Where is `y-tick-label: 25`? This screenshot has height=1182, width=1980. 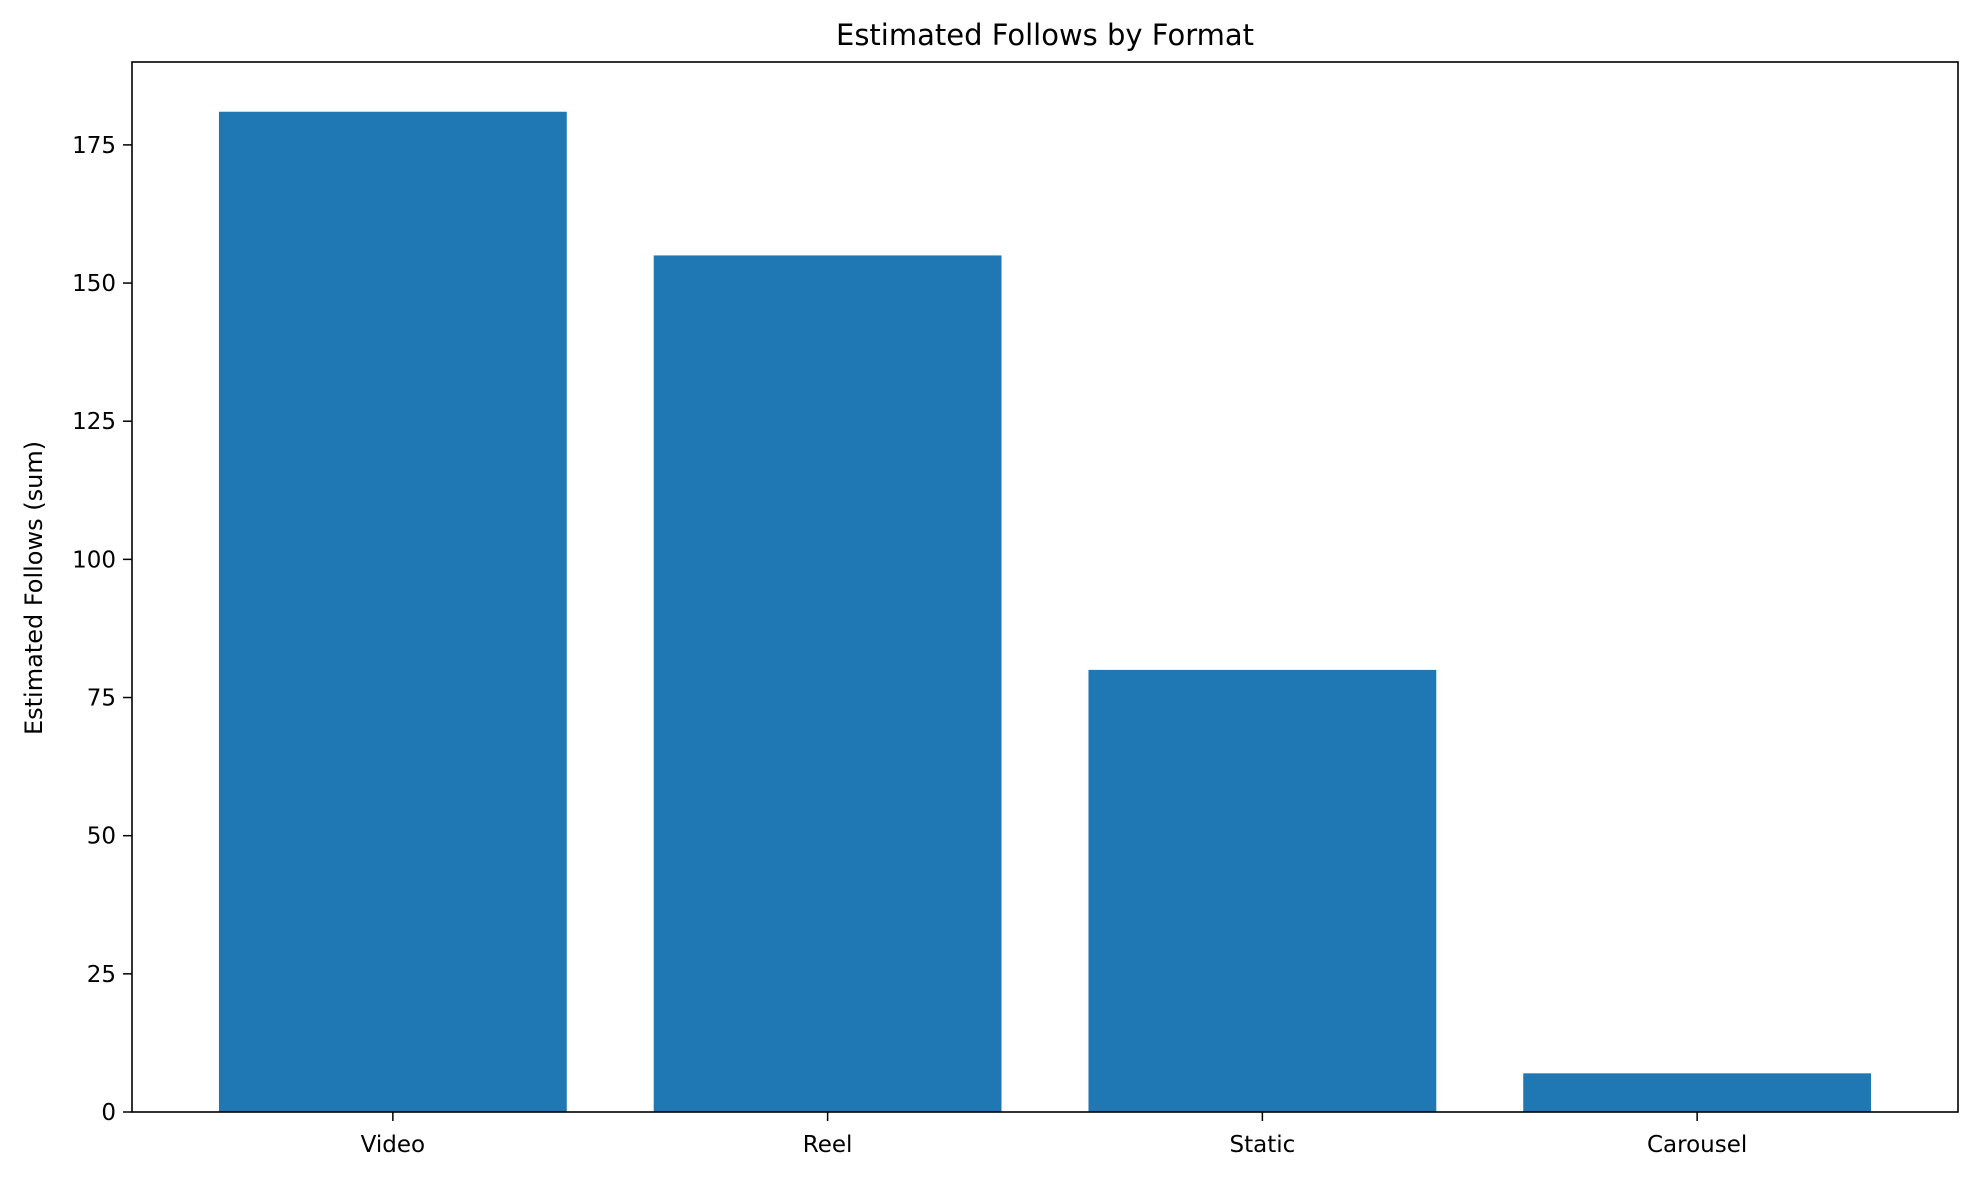 y-tick-label: 25 is located at coordinates (101, 975).